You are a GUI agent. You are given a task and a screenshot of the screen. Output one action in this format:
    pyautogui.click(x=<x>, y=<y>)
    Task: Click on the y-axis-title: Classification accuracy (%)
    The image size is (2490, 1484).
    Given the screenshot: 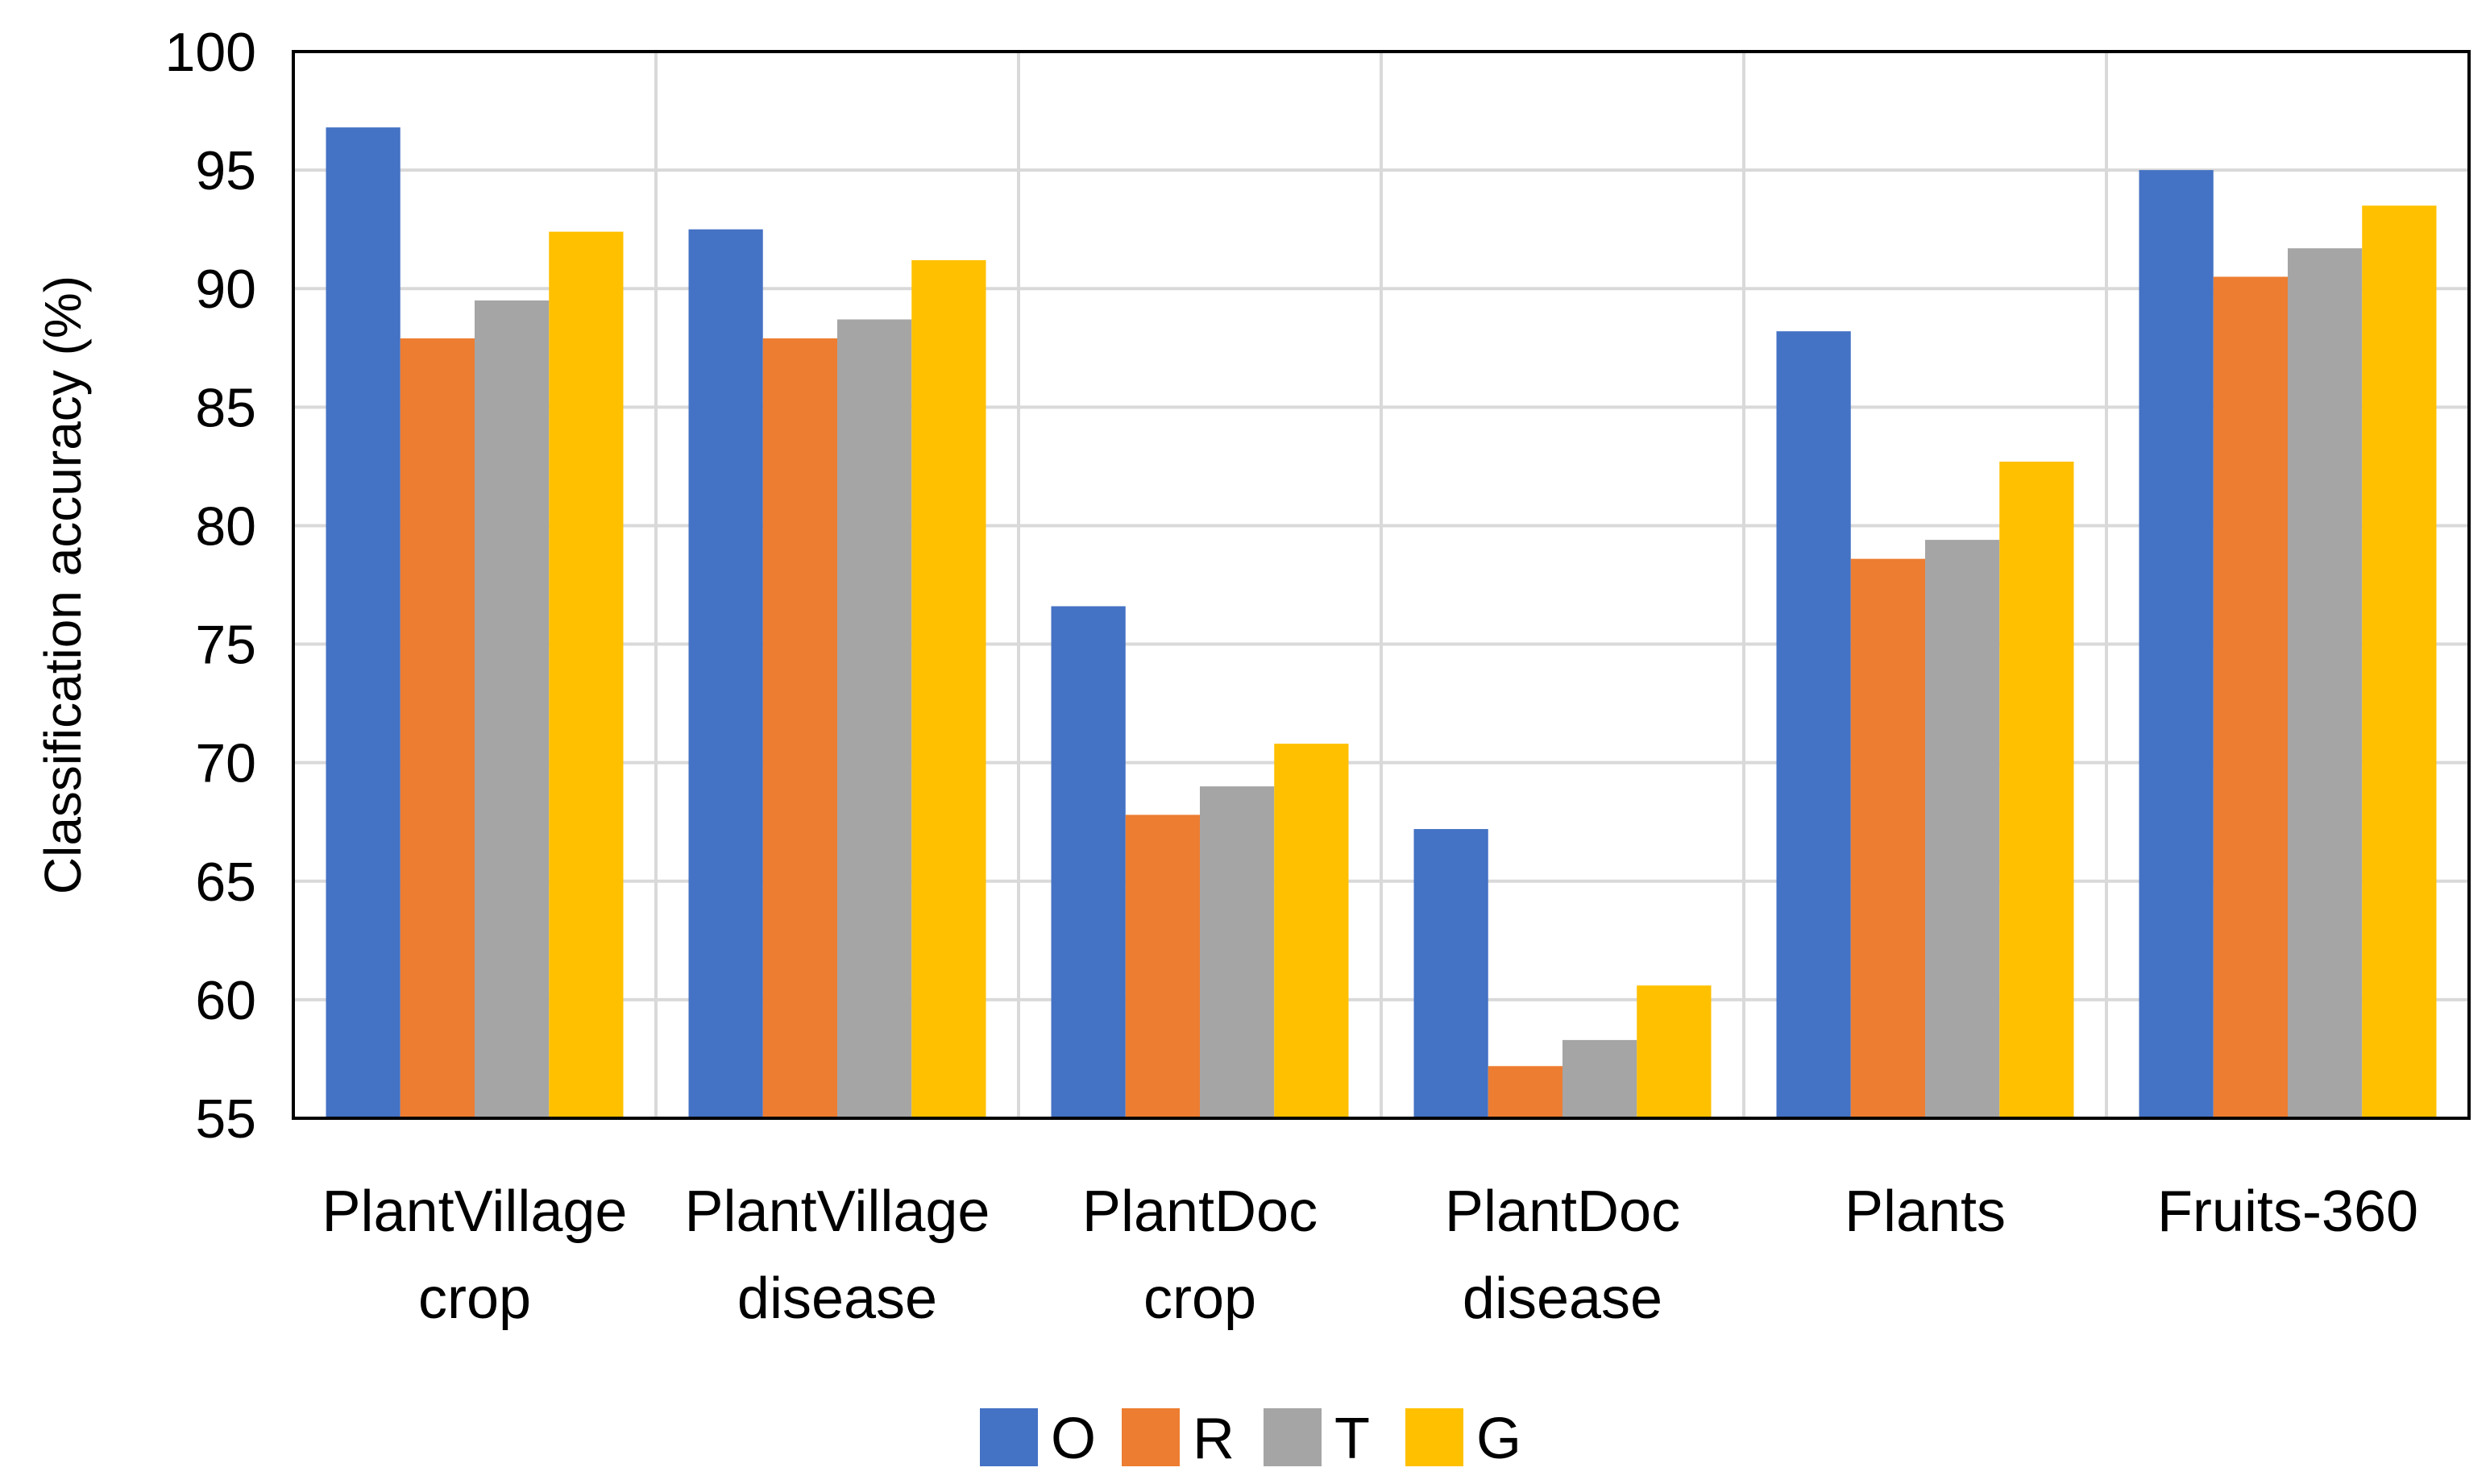 What is the action you would take?
    pyautogui.click(x=63, y=585)
    